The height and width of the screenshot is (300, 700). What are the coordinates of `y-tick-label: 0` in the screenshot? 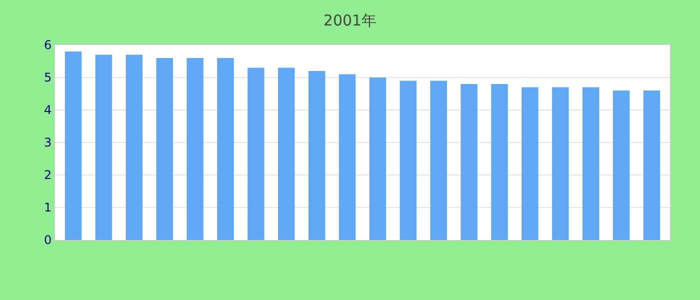 It's located at (48, 240).